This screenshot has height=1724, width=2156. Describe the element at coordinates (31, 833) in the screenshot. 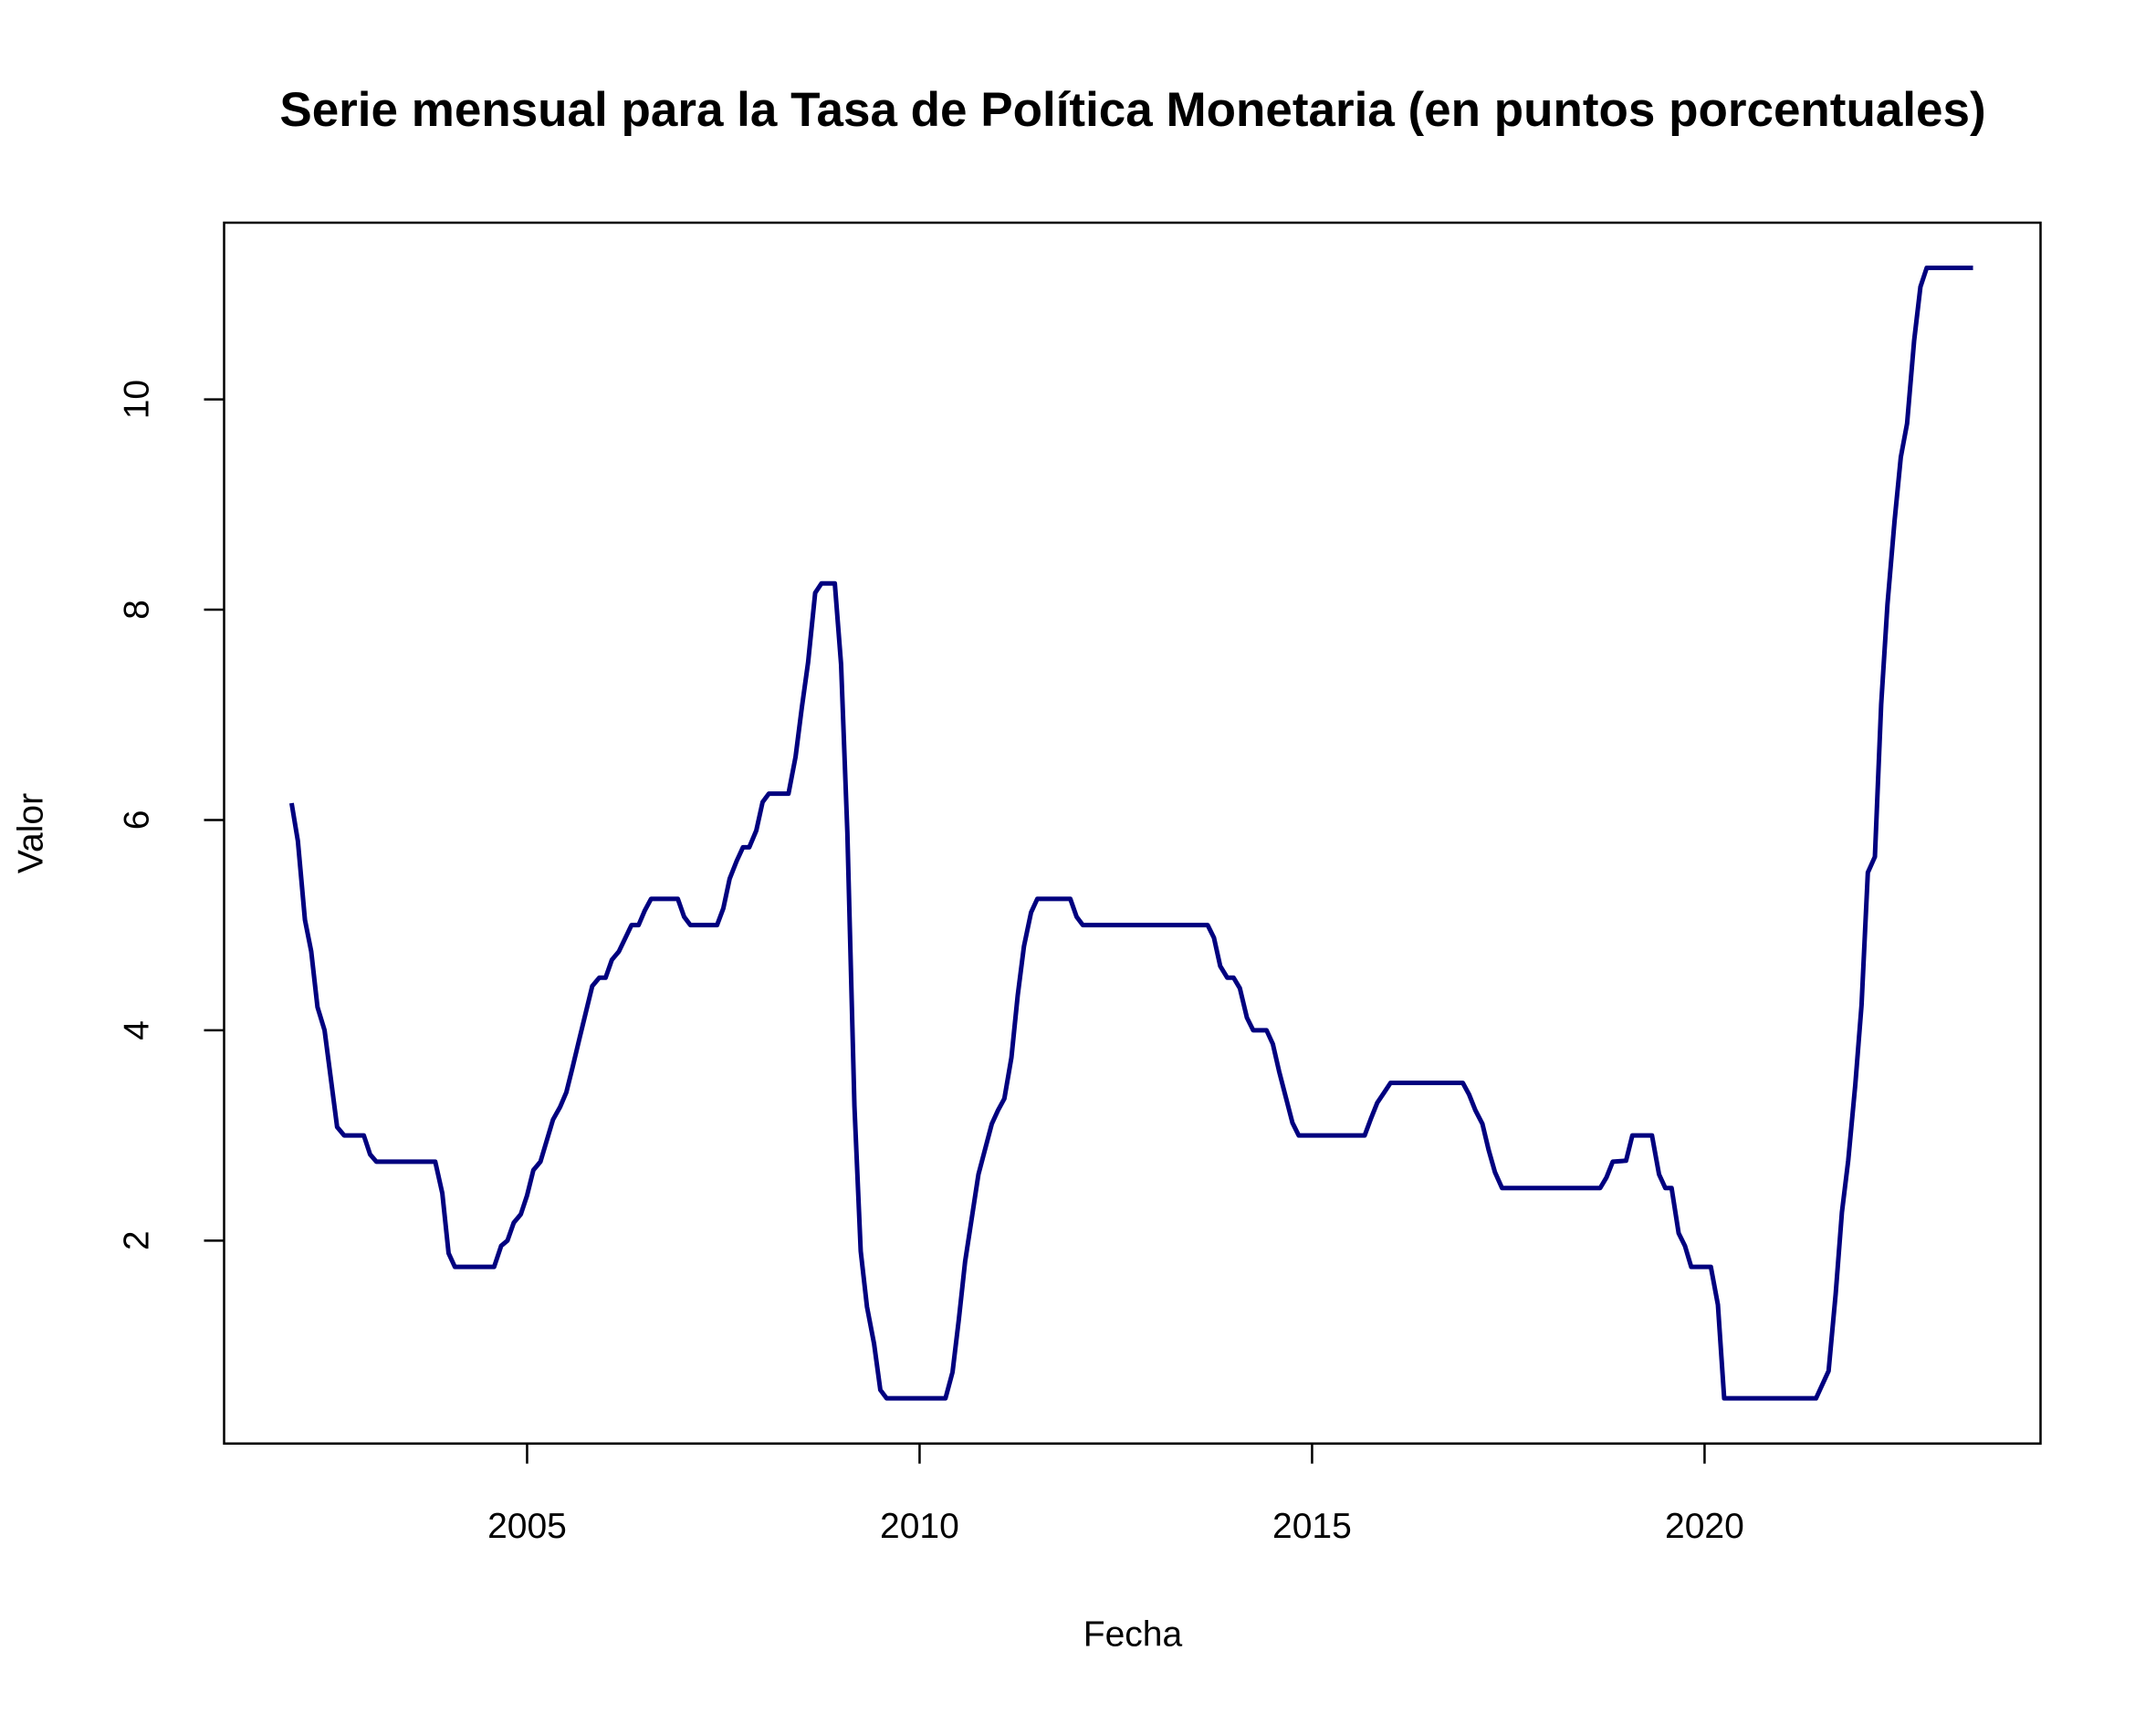

I see `y-axis-label: Valor` at that location.